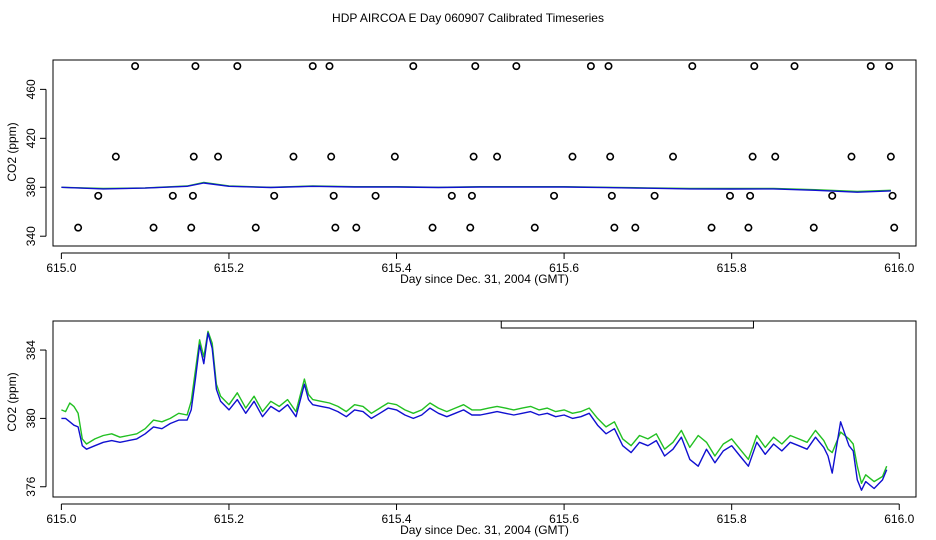 The image size is (936, 540). Describe the element at coordinates (31, 89) in the screenshot. I see `top-y-tick-label: 460` at that location.